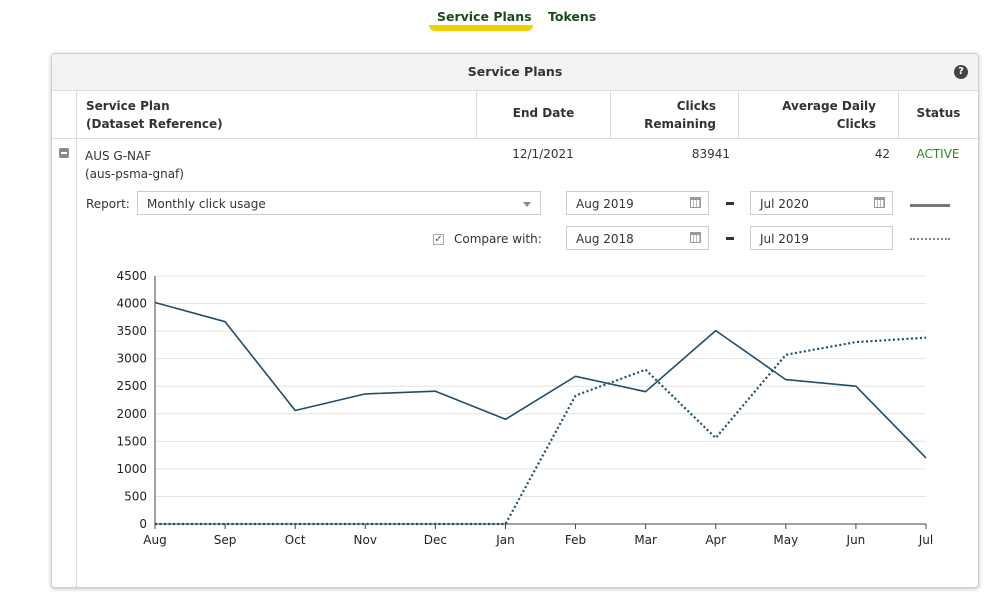 This screenshot has width=1002, height=610. Describe the element at coordinates (481, 28) in the screenshot. I see `active-tab-indicator` at that location.